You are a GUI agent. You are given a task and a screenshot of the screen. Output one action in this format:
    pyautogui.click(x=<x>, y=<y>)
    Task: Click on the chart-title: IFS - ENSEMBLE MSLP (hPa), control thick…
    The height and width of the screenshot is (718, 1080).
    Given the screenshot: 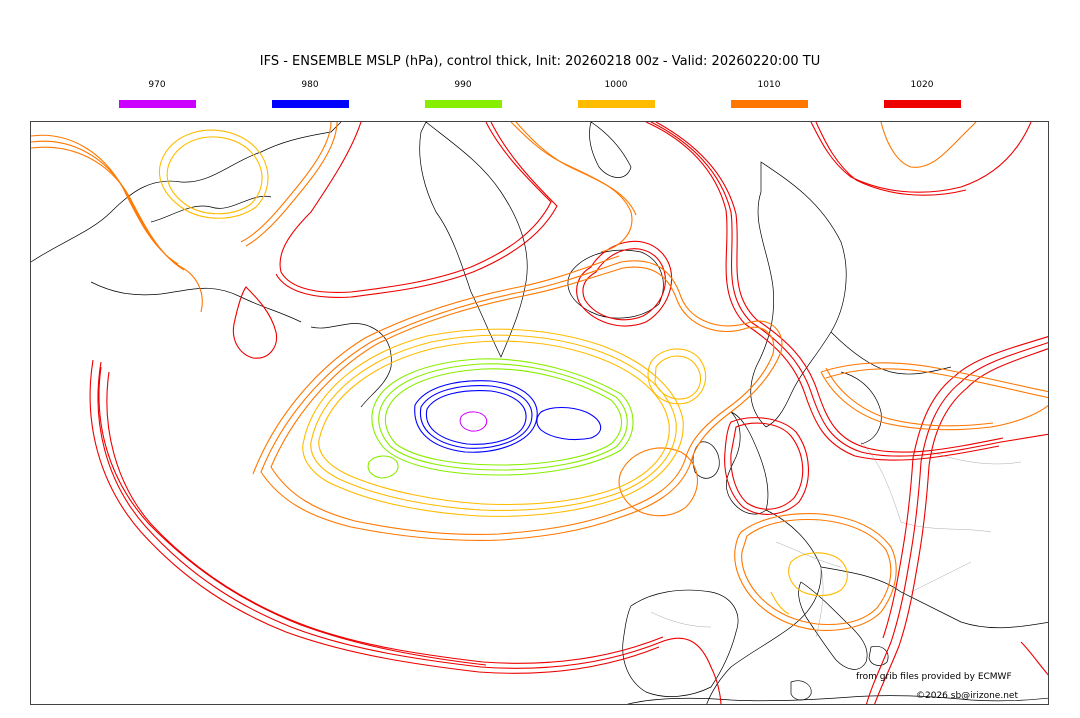 What is the action you would take?
    pyautogui.click(x=540, y=61)
    